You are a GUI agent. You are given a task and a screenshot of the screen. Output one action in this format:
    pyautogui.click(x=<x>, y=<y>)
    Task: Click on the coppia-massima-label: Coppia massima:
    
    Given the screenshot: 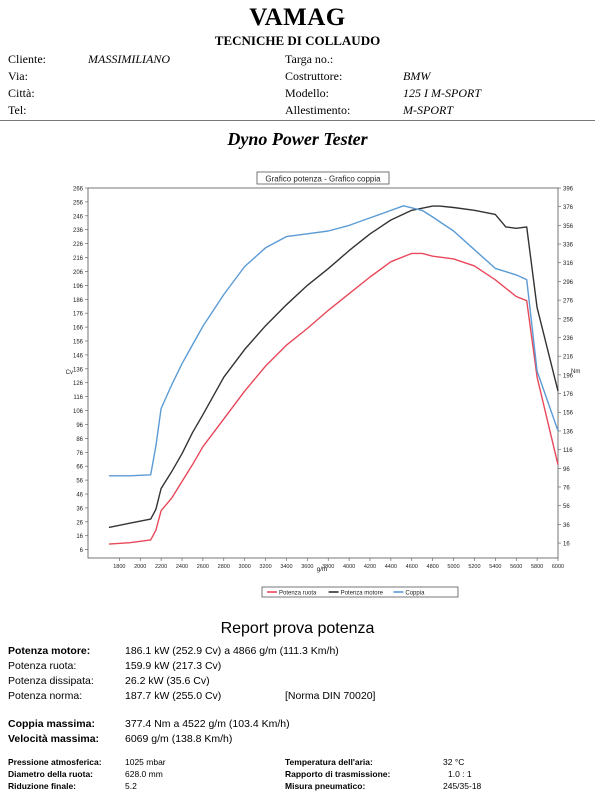 What is the action you would take?
    pyautogui.click(x=51, y=724)
    